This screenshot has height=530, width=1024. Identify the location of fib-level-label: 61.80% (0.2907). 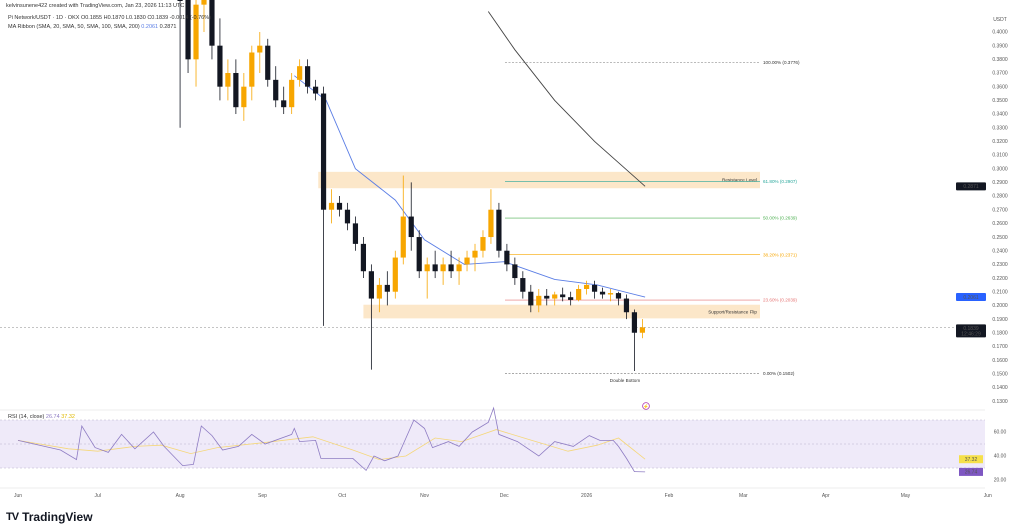
(780, 181).